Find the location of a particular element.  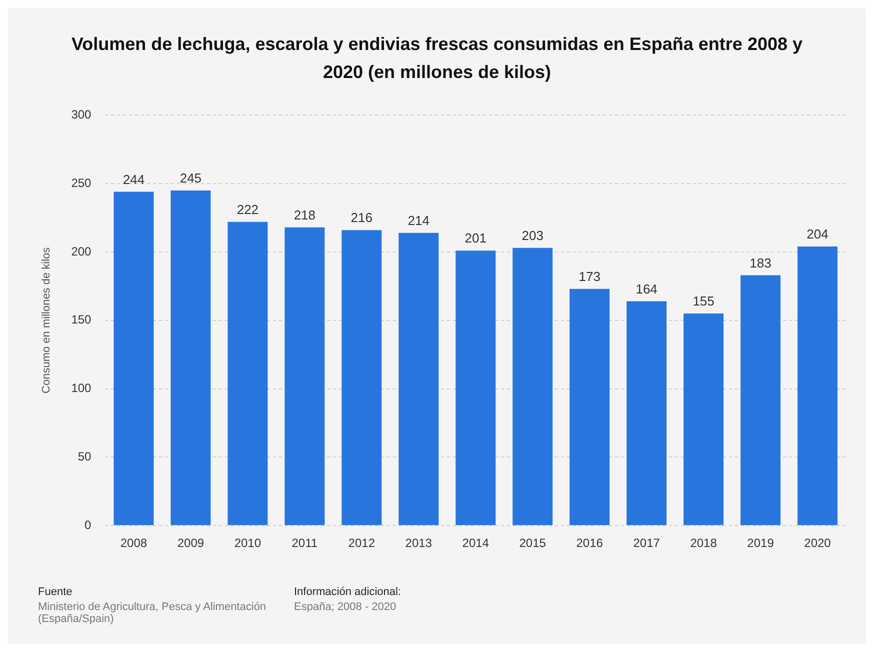

y-tick-label: 300 is located at coordinates (81, 115).